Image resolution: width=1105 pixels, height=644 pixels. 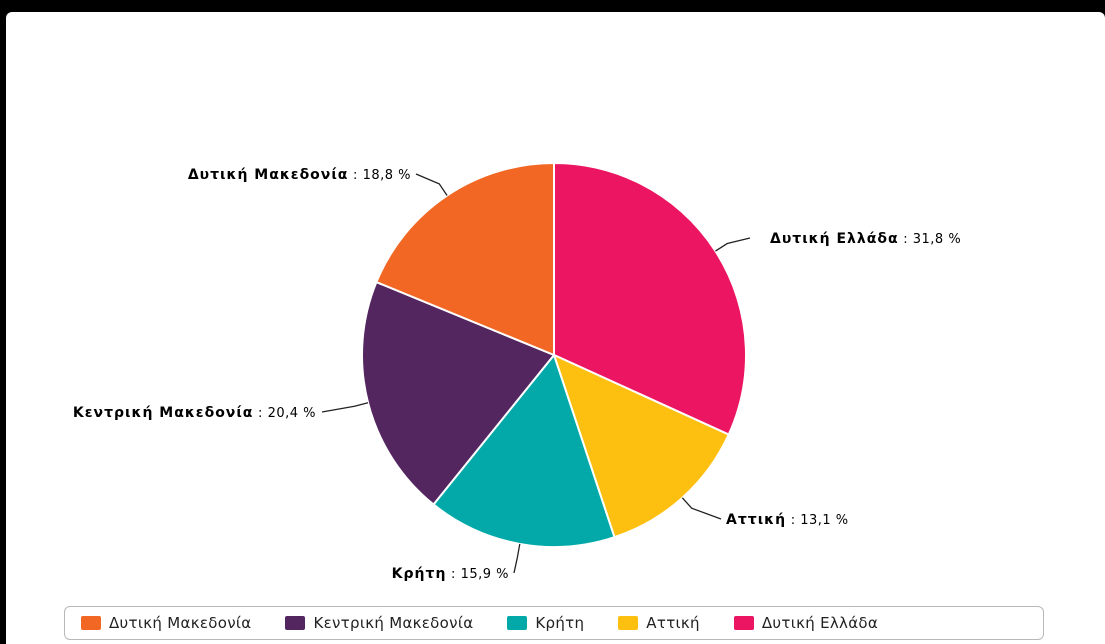 I want to click on data-label: Αττική : 13,1 %, so click(x=787, y=520).